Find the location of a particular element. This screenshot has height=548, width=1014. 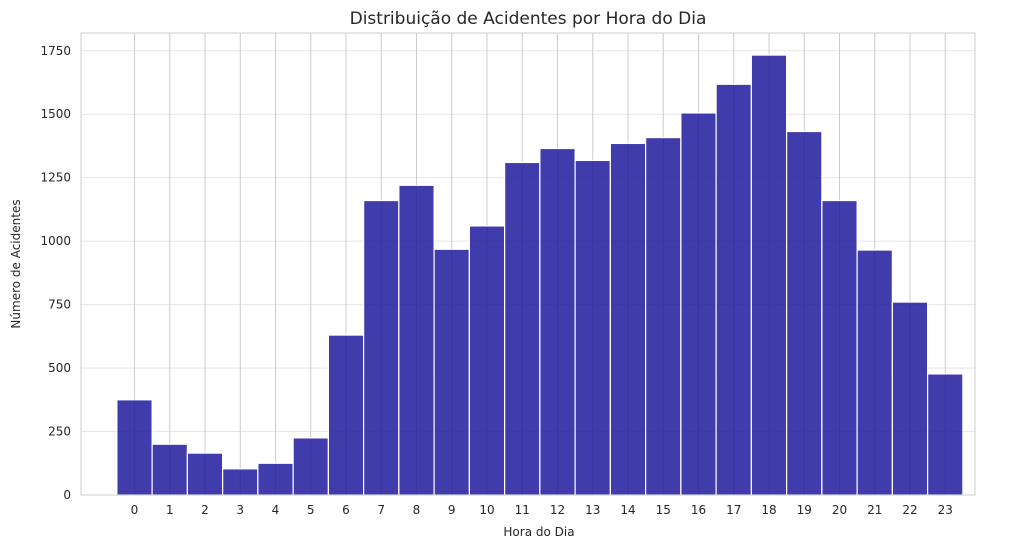

x-tick-label: 20 is located at coordinates (839, 510).